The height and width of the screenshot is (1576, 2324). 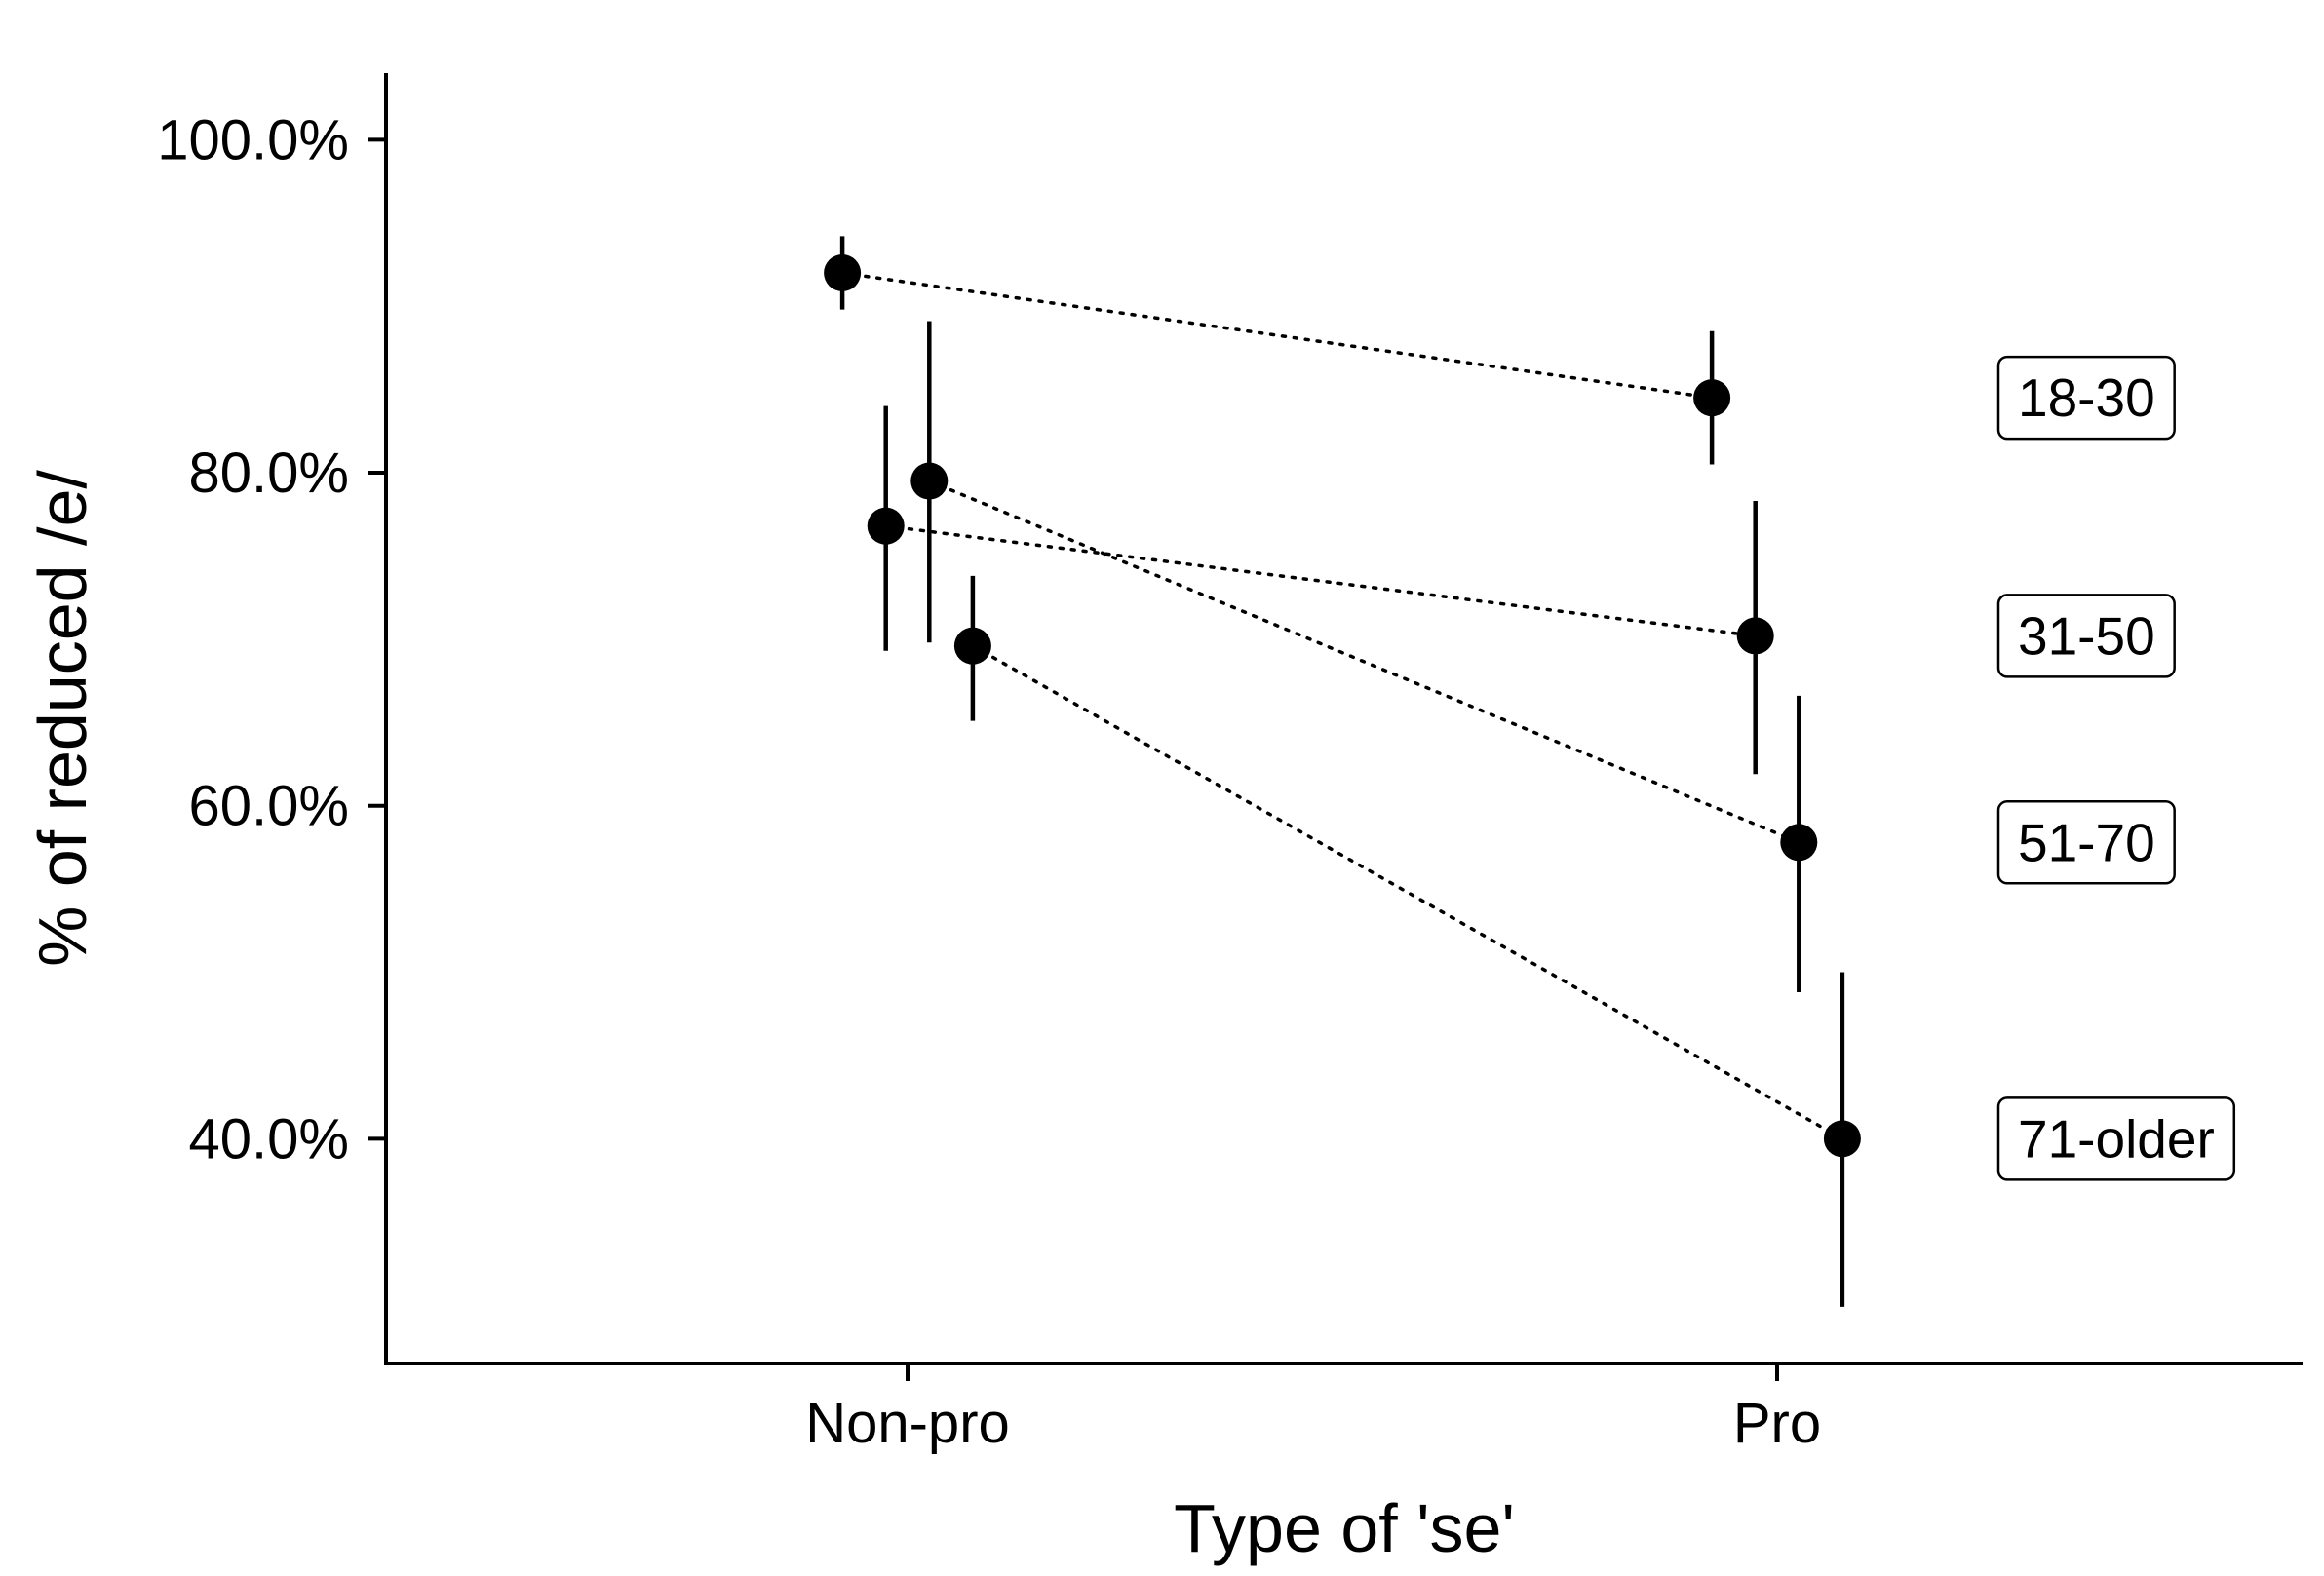 I want to click on y-ticks: 40.0% 60.0% 80.0% 100.0%, so click(x=271, y=639).